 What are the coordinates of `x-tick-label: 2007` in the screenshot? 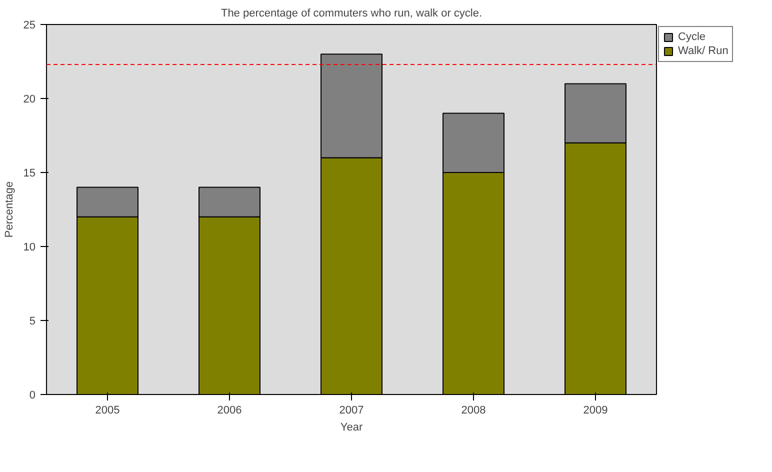 It's located at (351, 410).